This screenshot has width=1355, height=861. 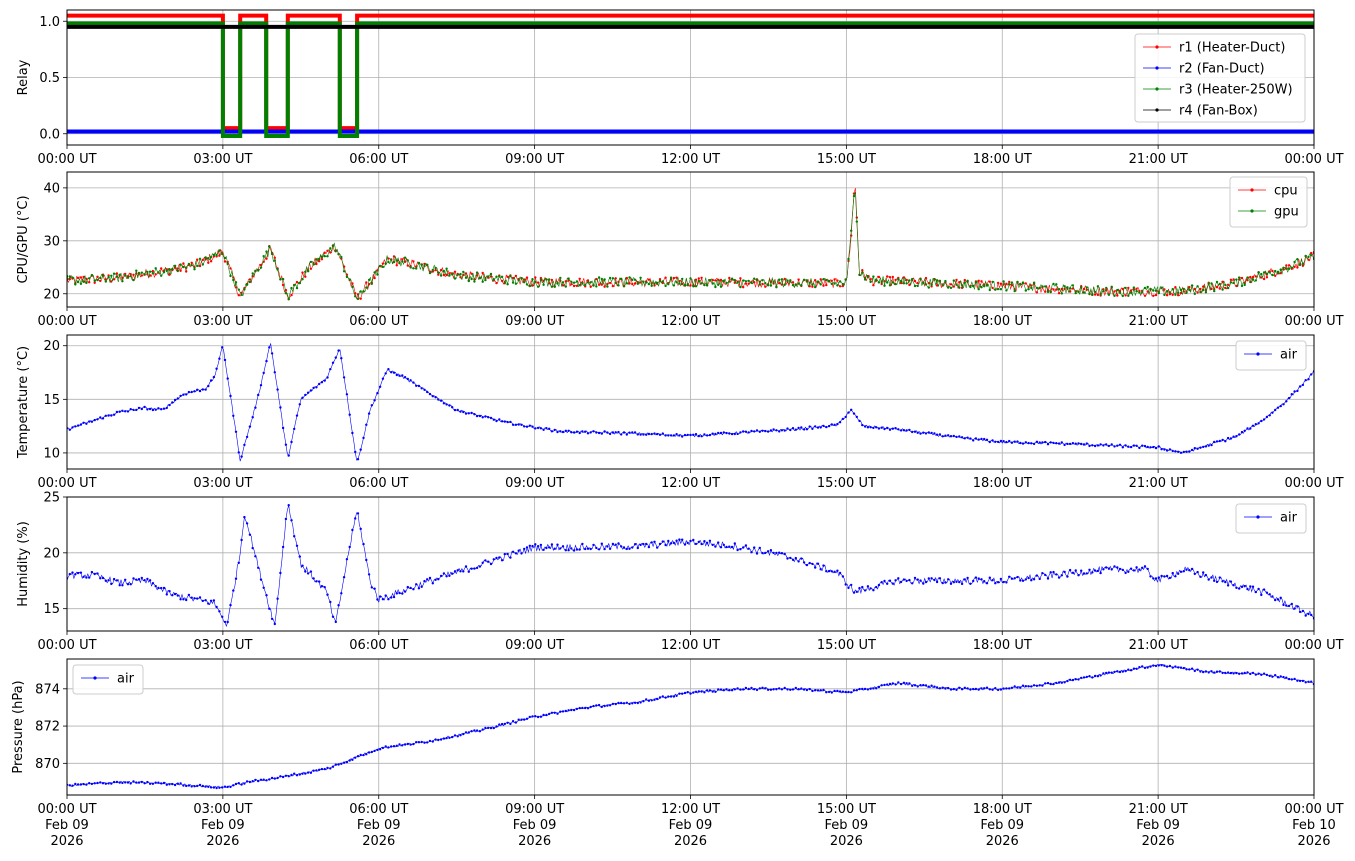 I want to click on plot-area, so click(x=690, y=402).